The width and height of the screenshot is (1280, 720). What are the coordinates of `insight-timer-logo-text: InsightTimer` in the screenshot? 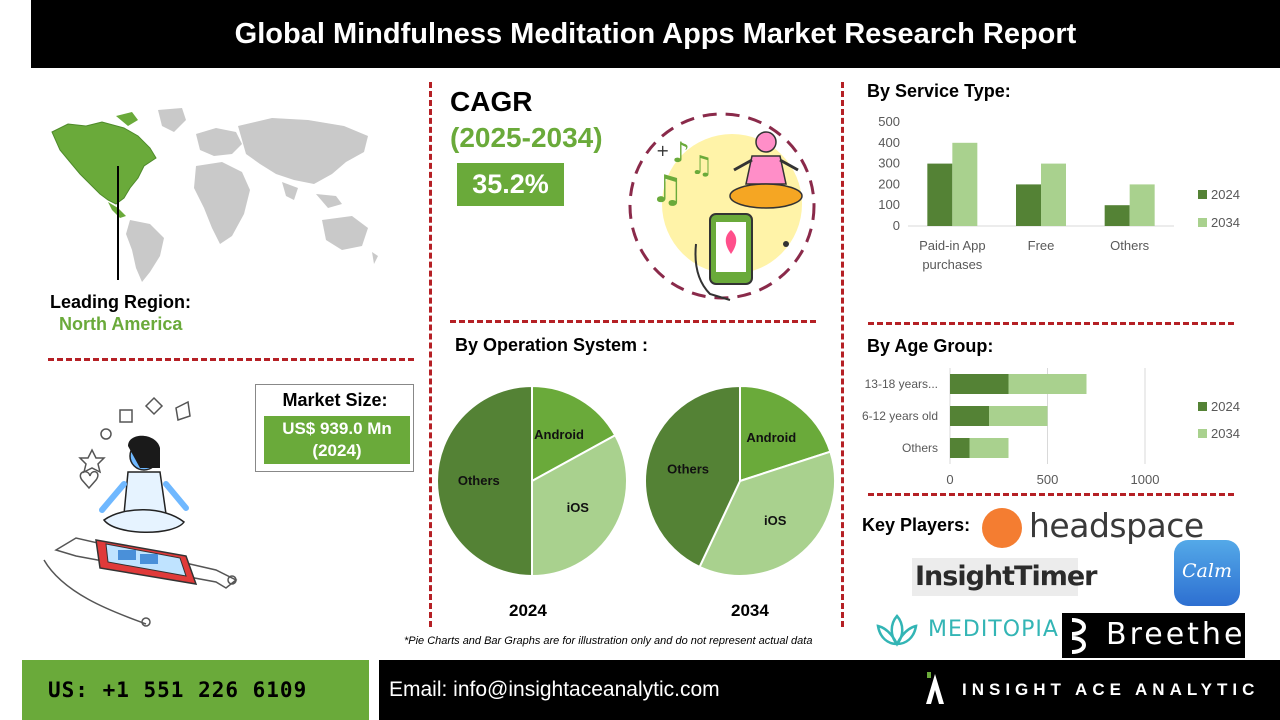 It's located at (1006, 576).